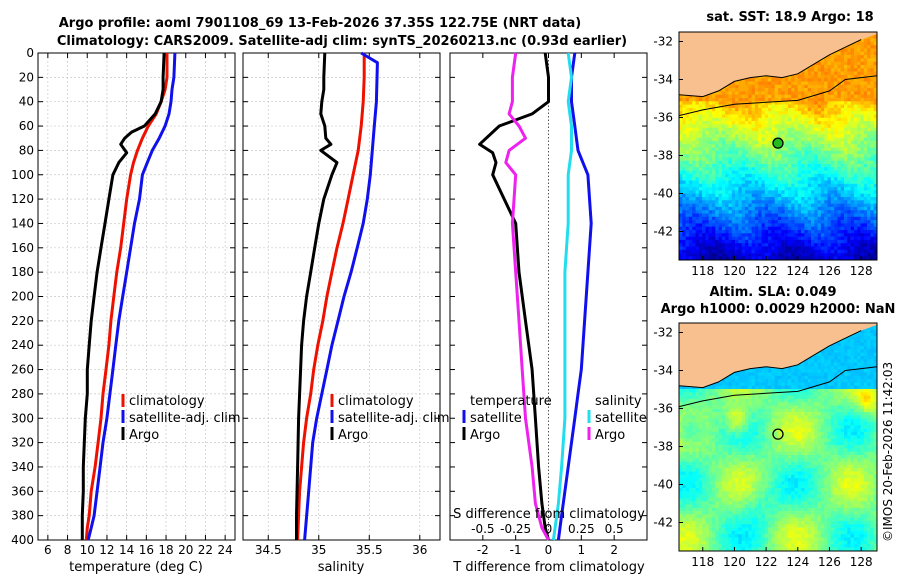 The image size is (900, 580). What do you see at coordinates (22, 418) in the screenshot?
I see `y-tick-label: 300` at bounding box center [22, 418].